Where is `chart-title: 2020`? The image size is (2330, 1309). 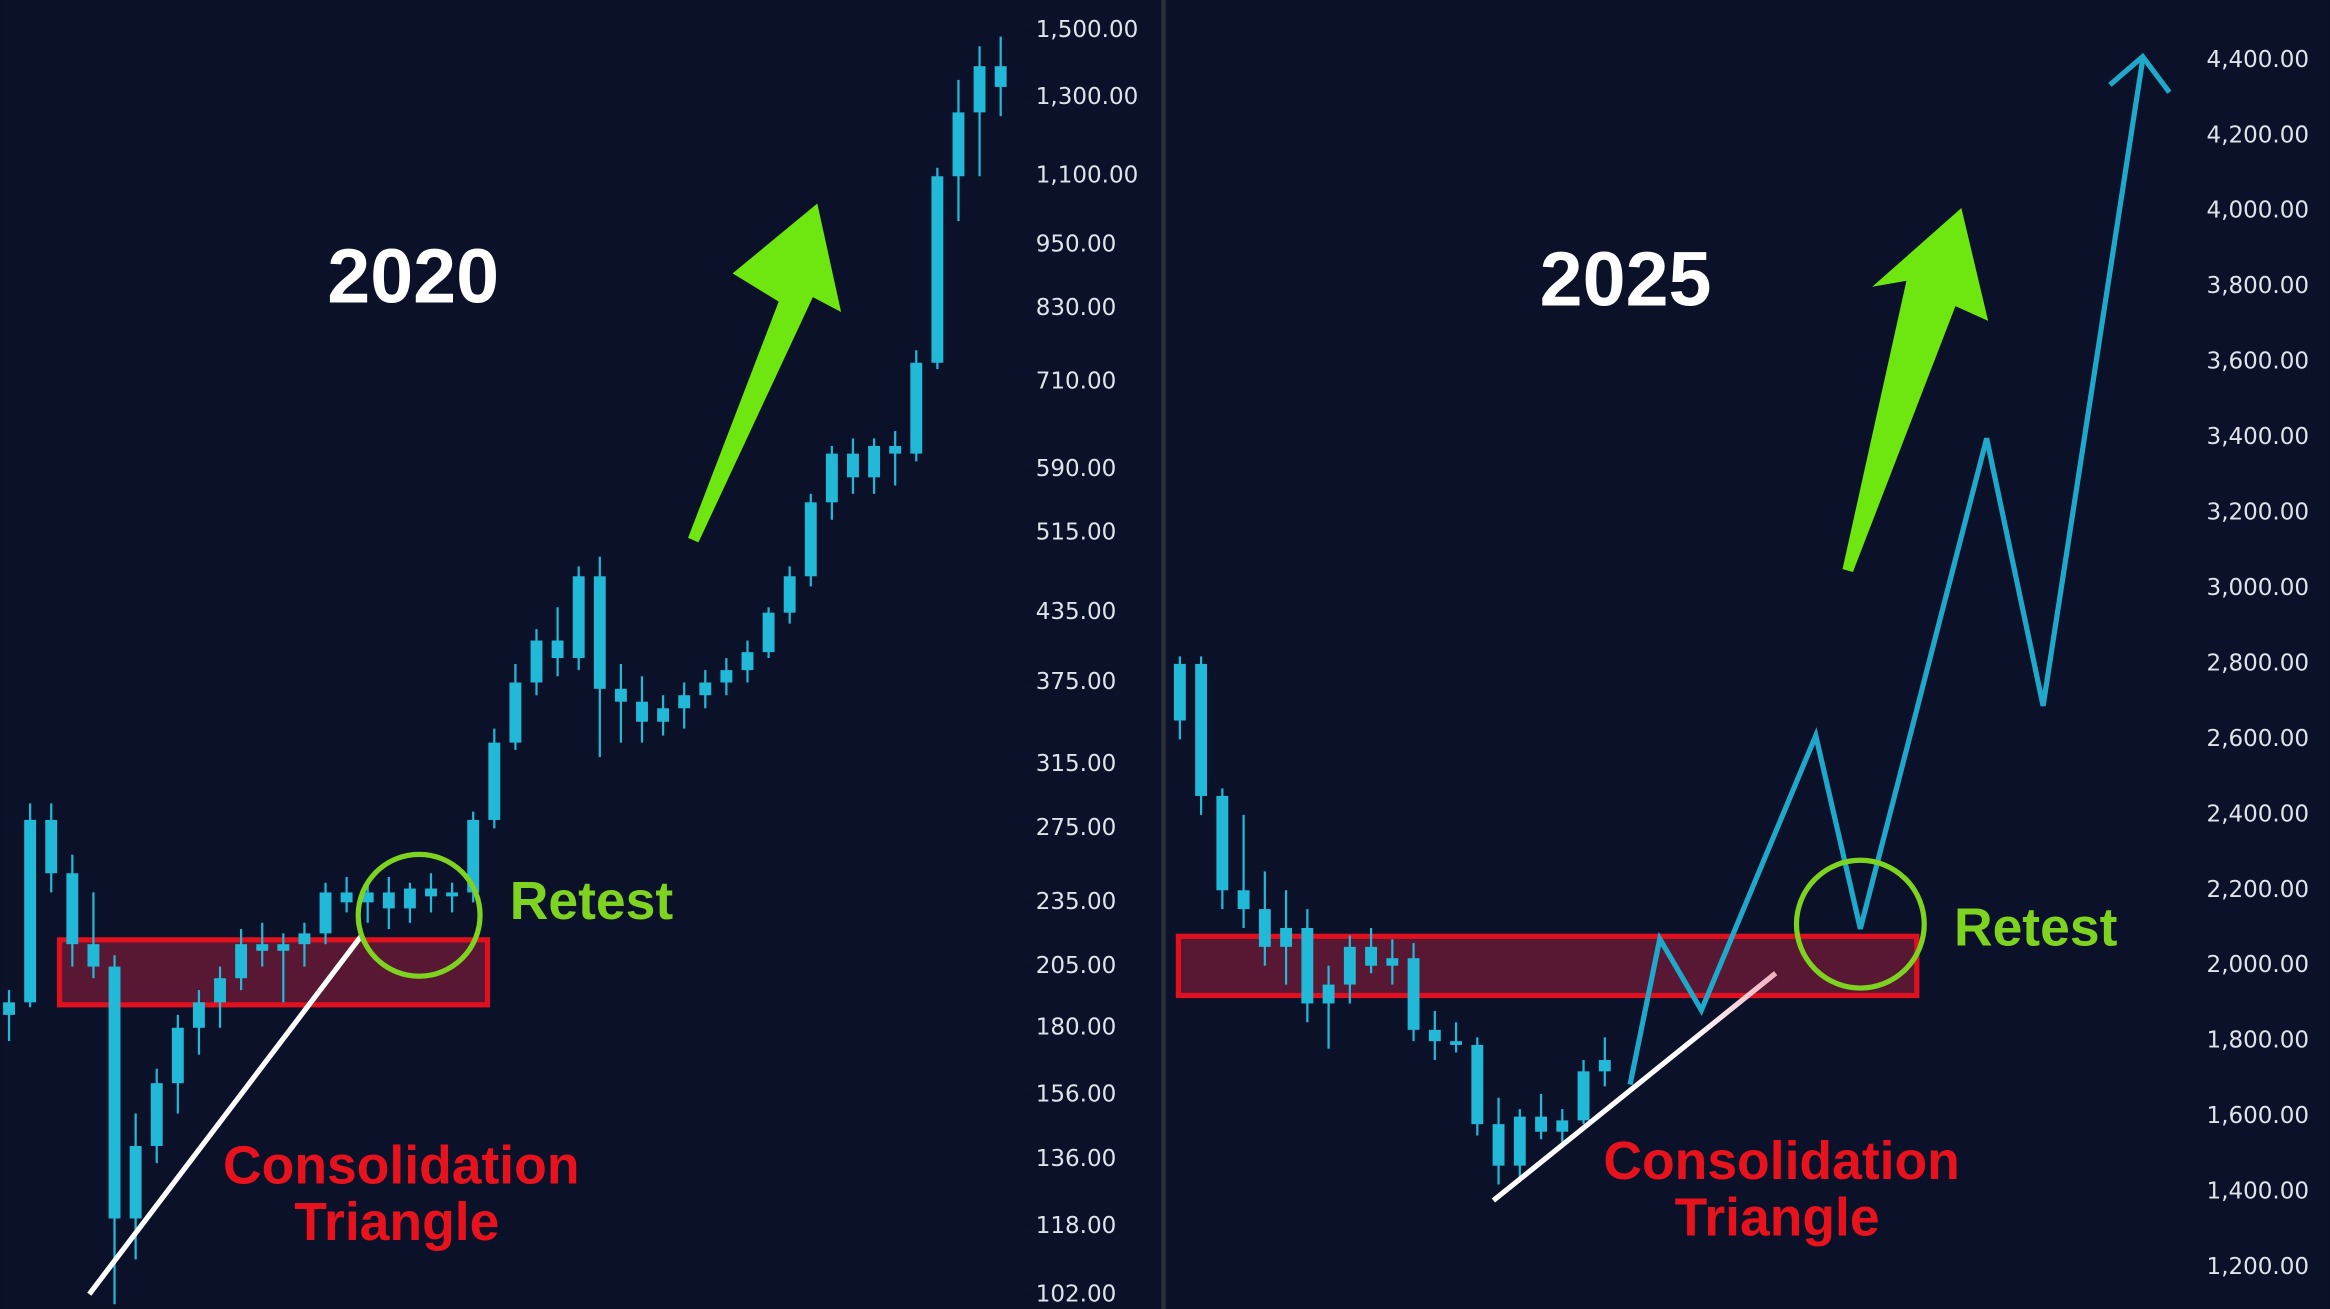 chart-title: 2020 is located at coordinates (413, 277).